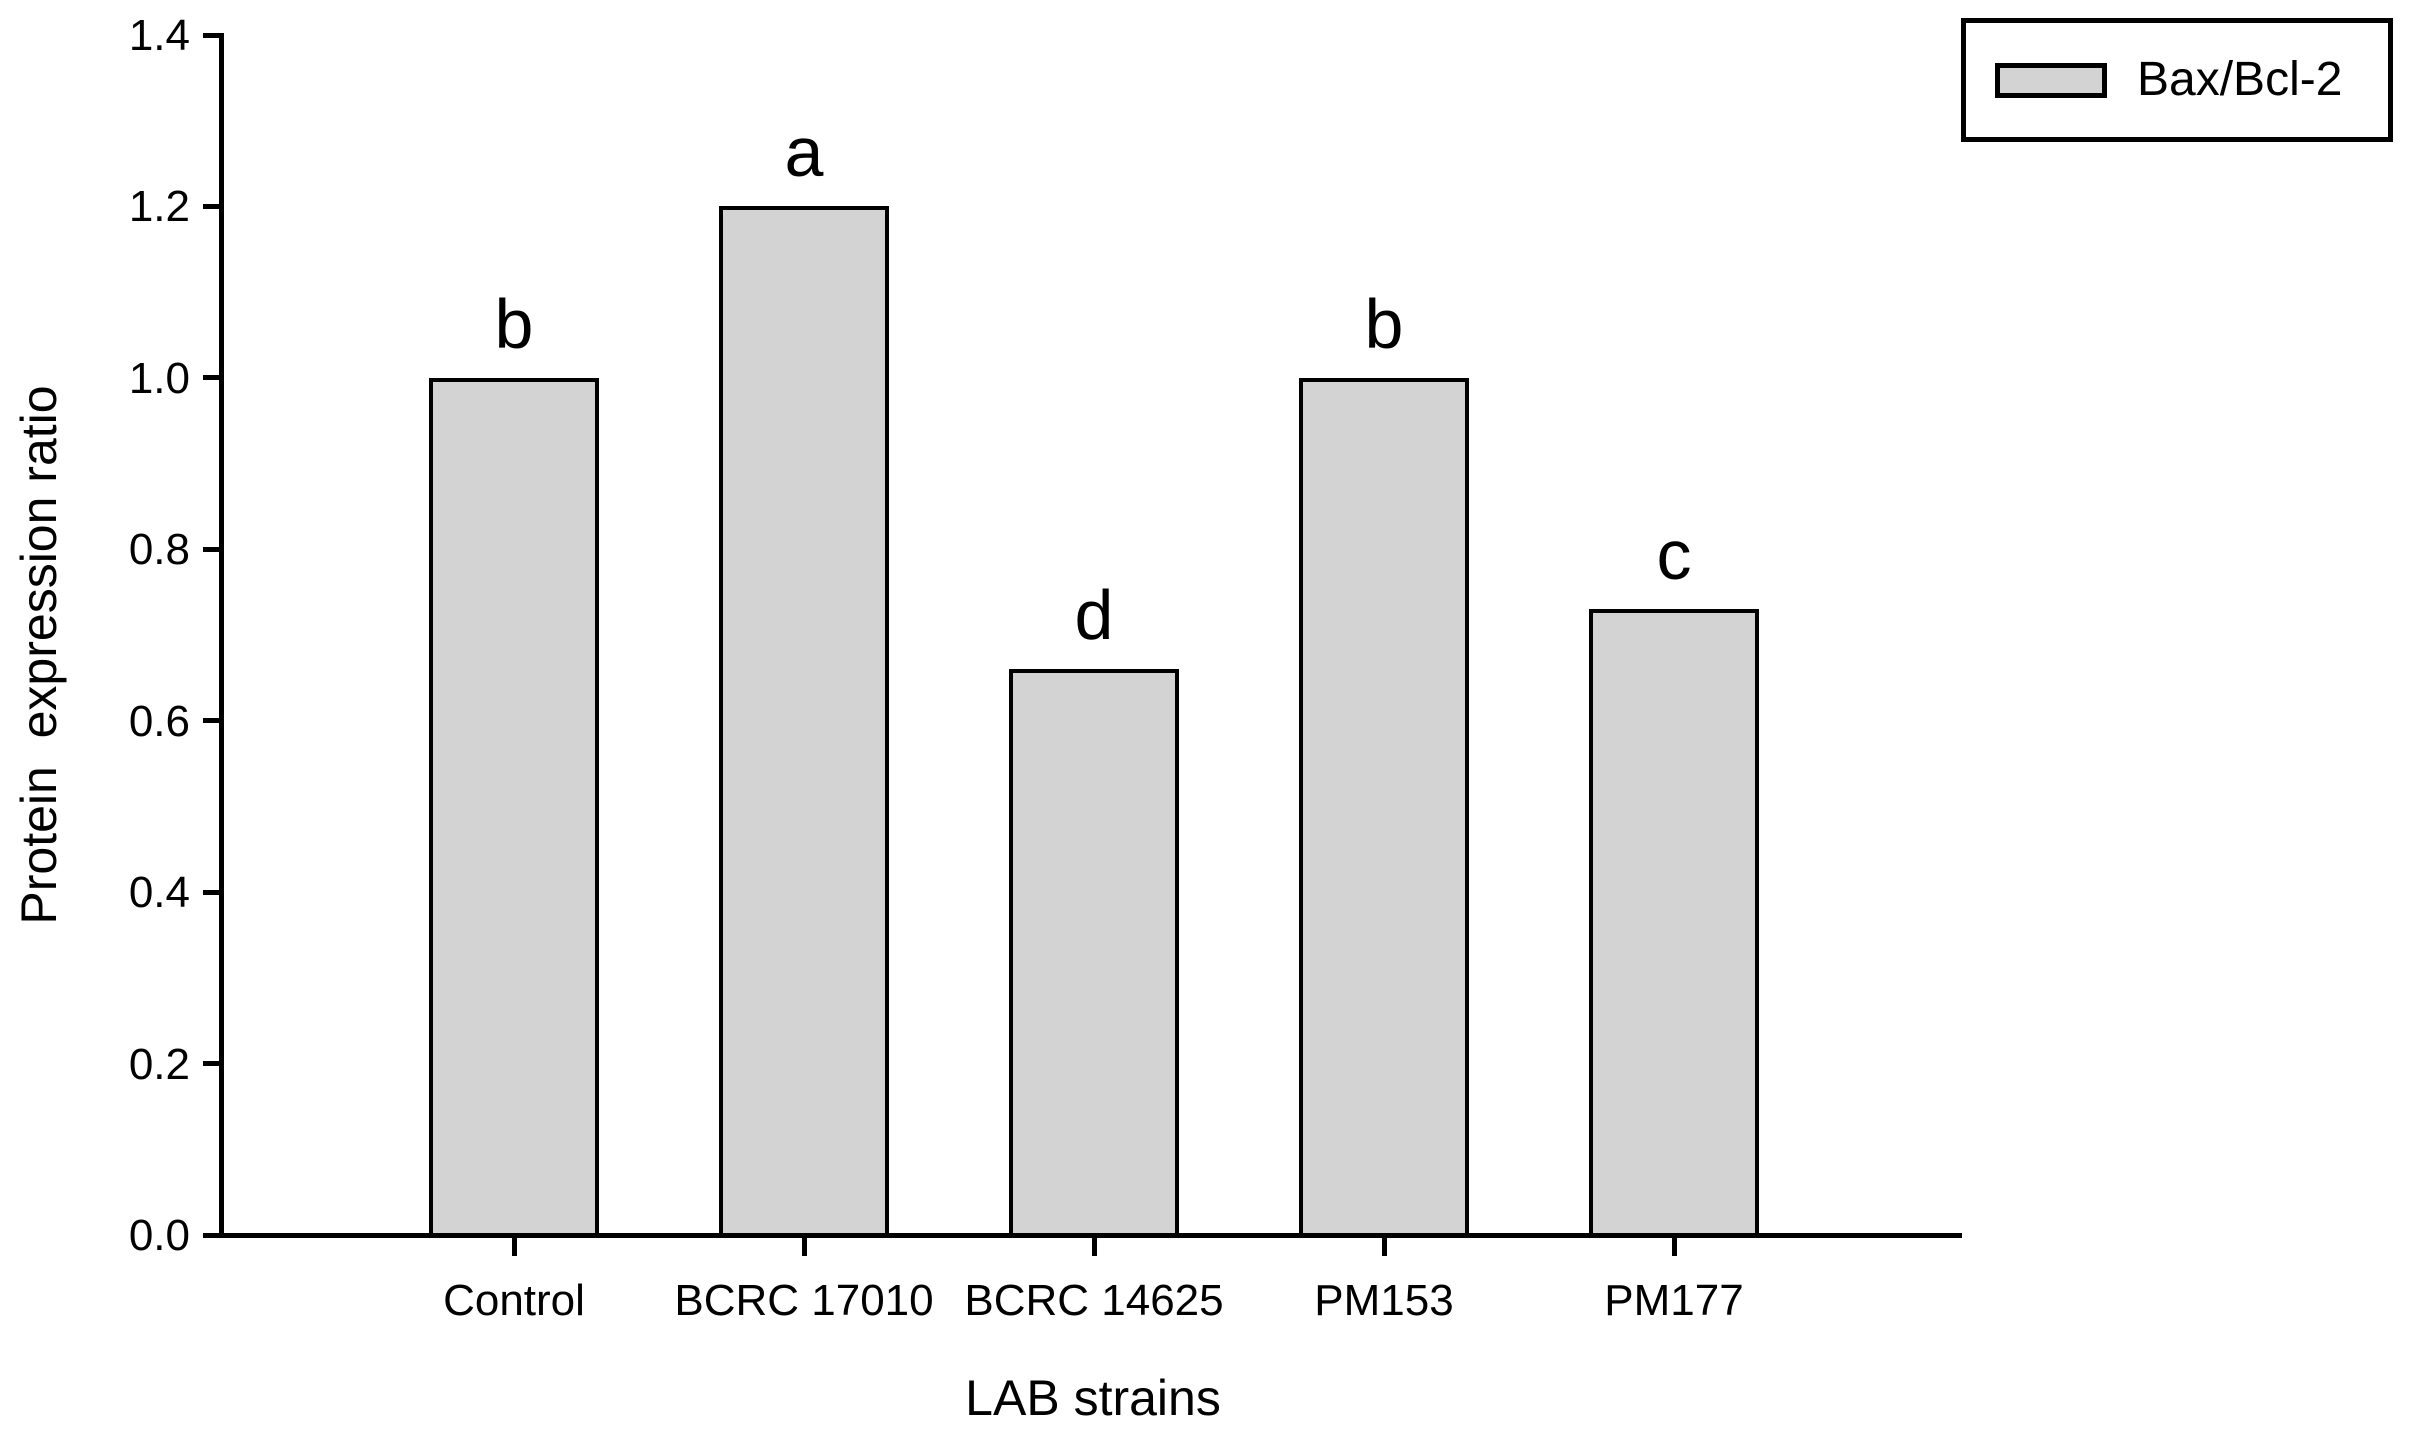  I want to click on significance-letter-control: b, so click(514, 324).